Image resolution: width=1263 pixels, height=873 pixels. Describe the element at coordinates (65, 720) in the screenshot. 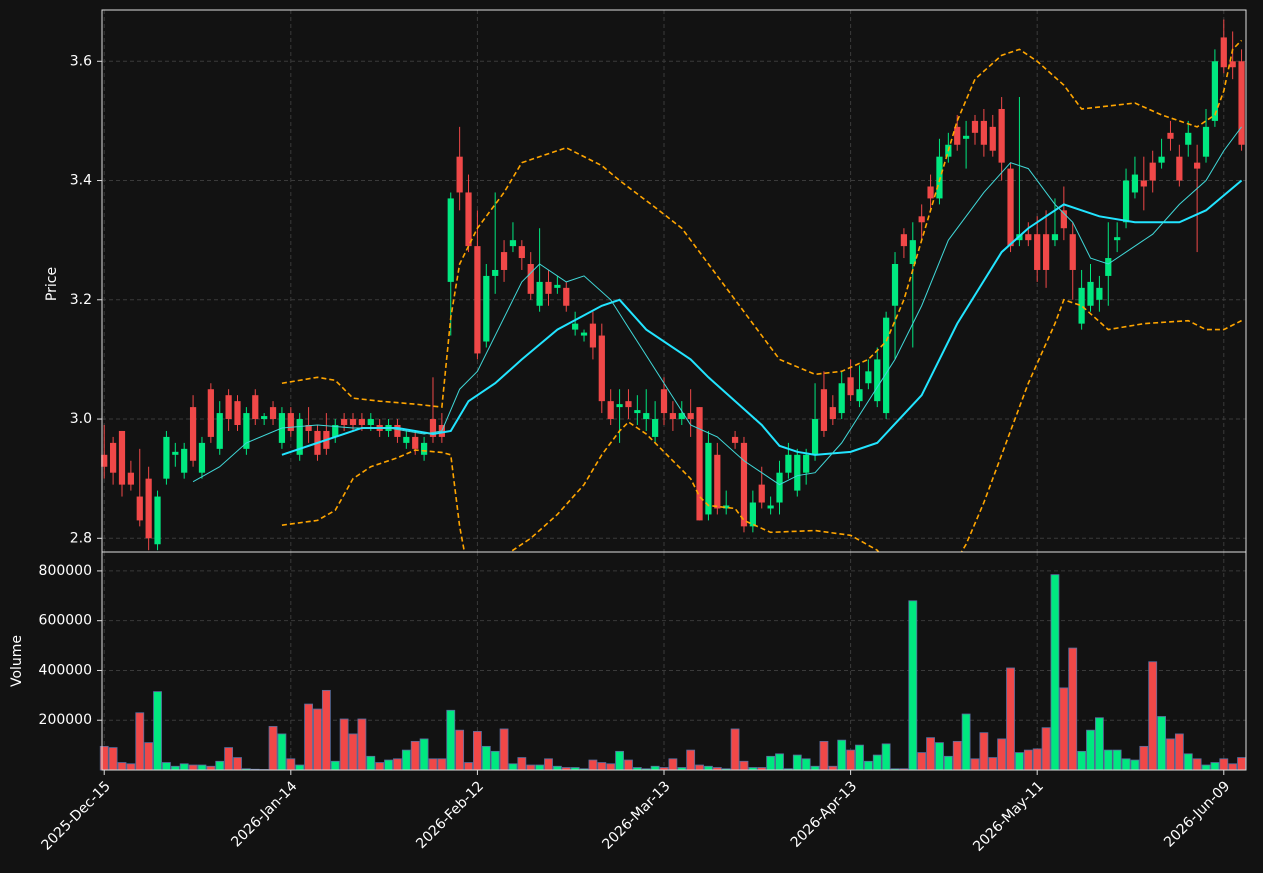

I see `volume-tick-label: 200000` at that location.